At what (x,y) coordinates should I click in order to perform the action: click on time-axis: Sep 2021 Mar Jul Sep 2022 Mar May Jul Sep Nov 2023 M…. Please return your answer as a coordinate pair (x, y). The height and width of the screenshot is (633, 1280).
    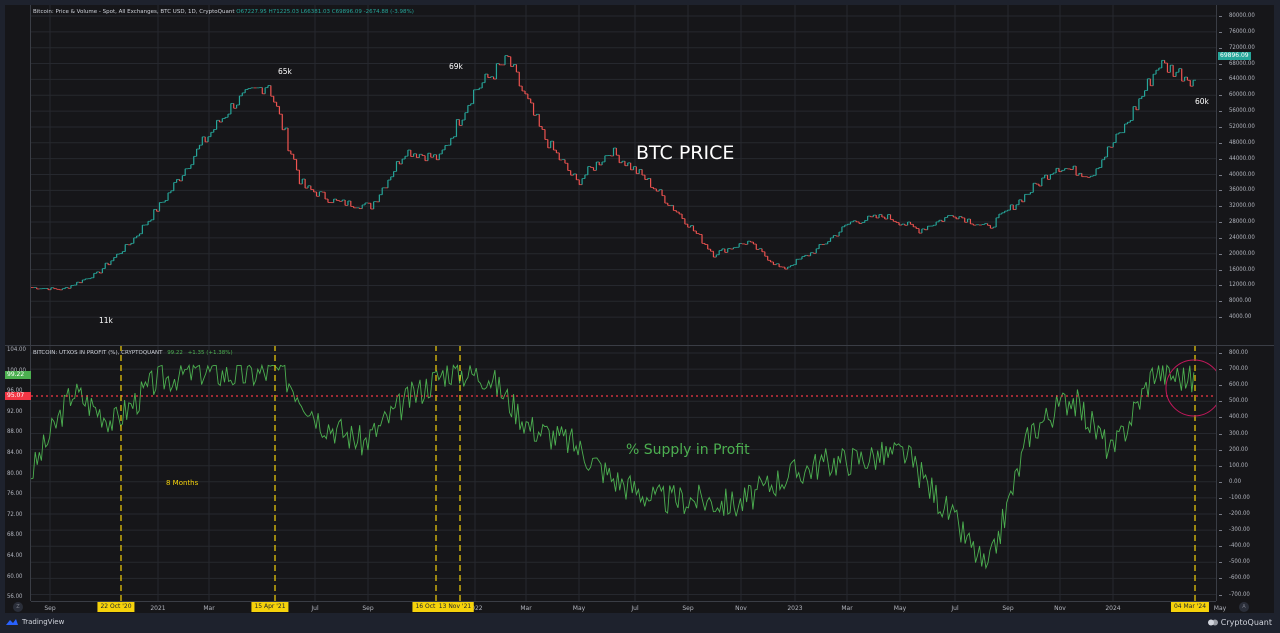
    Looking at the image, I should click on (628, 607).